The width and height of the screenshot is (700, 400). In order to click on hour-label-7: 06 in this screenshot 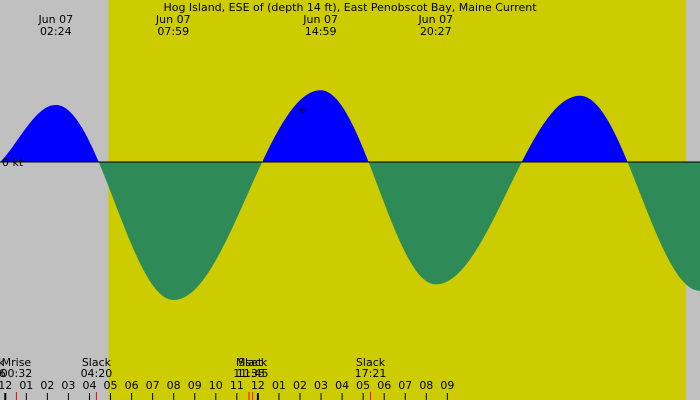, I will do `click(132, 385)`.